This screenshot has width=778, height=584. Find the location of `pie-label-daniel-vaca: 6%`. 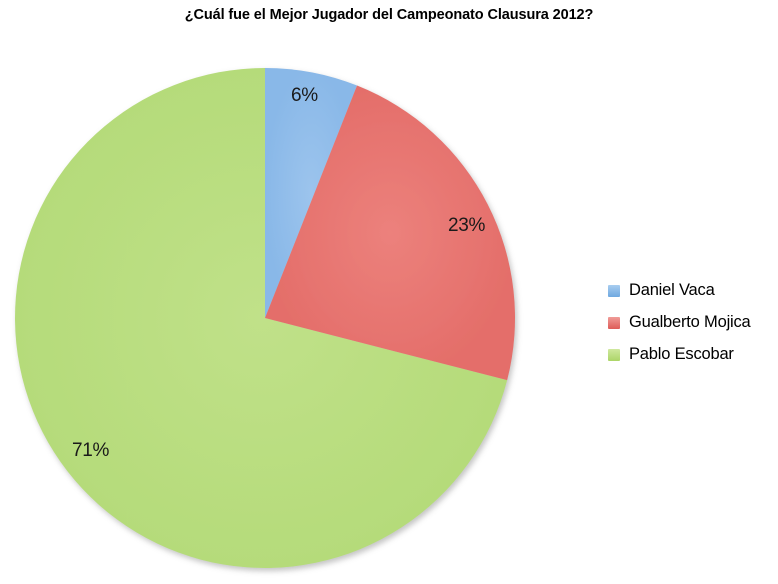

pie-label-daniel-vaca: 6% is located at coordinates (304, 95).